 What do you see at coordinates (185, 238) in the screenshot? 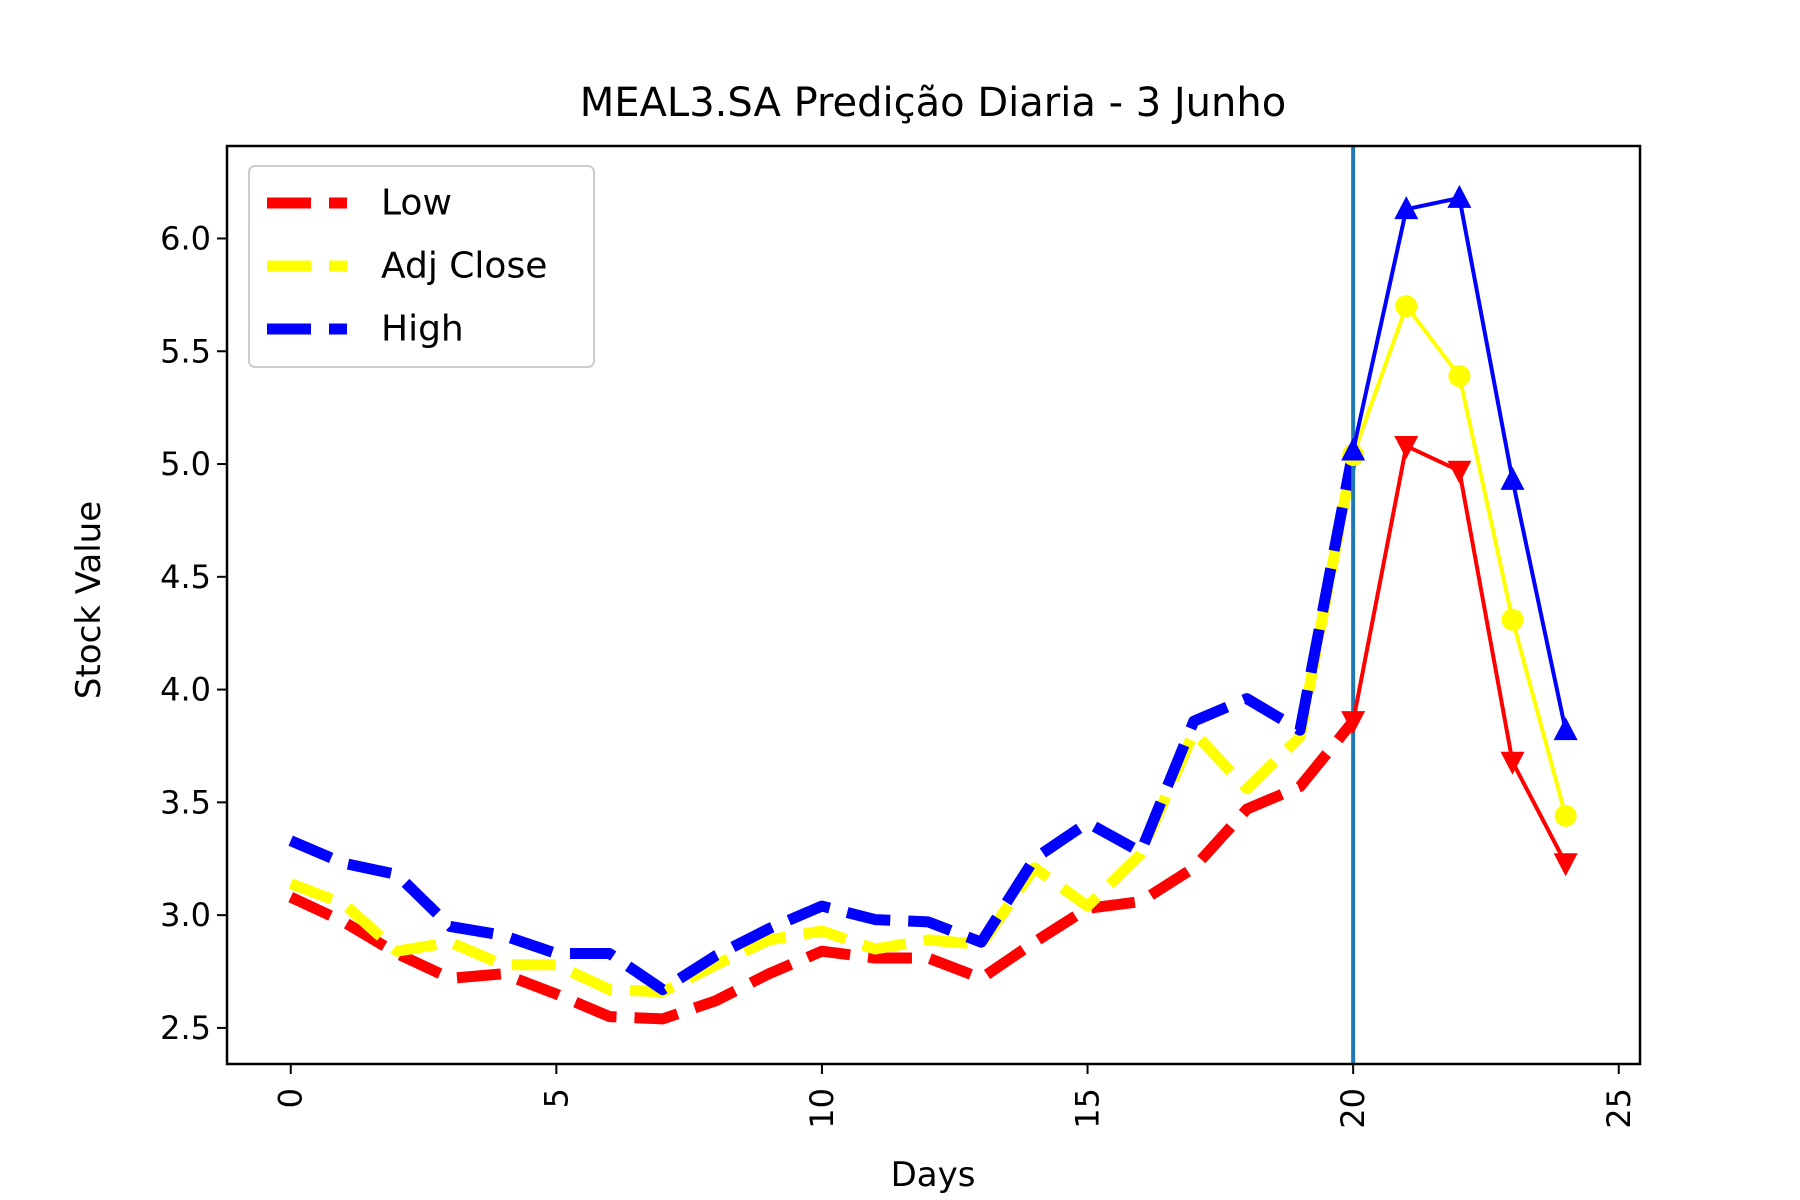
I see `y-tick-label: 6.0` at bounding box center [185, 238].